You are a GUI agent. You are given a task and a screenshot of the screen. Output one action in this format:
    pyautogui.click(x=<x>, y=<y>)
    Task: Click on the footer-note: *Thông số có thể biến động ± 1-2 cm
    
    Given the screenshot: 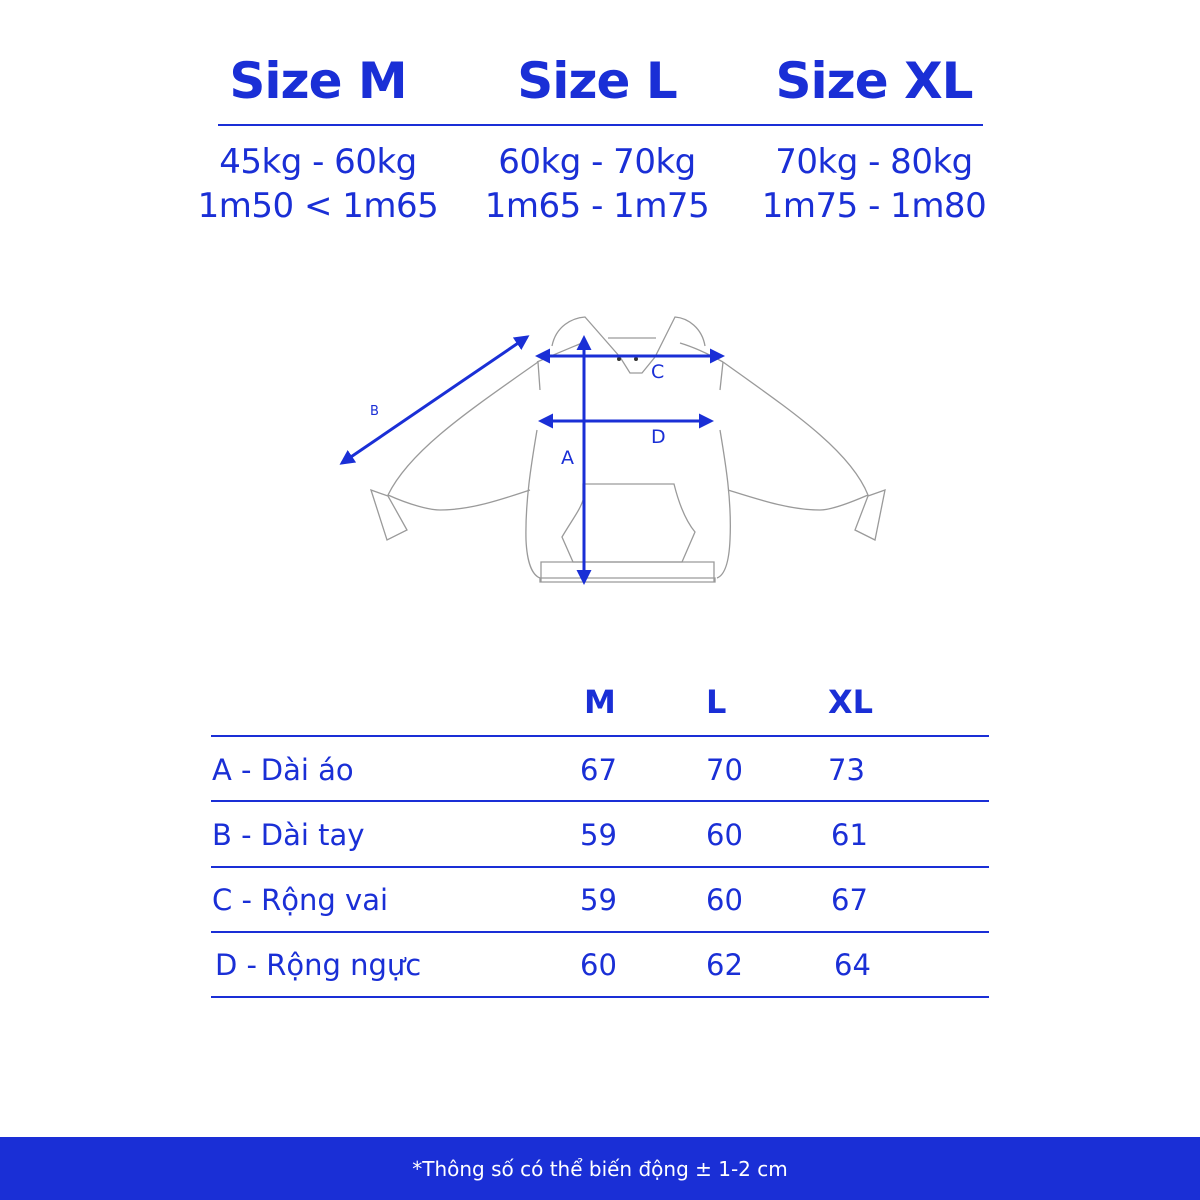 What is the action you would take?
    pyautogui.click(x=600, y=1168)
    